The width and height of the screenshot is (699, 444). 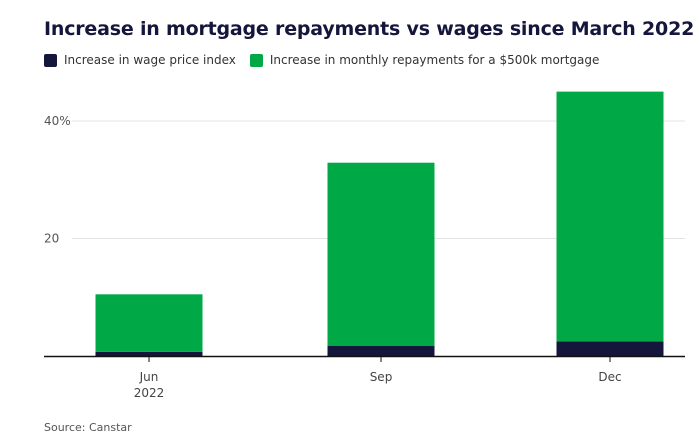 I want to click on legend-swatch-wage, so click(x=50, y=60).